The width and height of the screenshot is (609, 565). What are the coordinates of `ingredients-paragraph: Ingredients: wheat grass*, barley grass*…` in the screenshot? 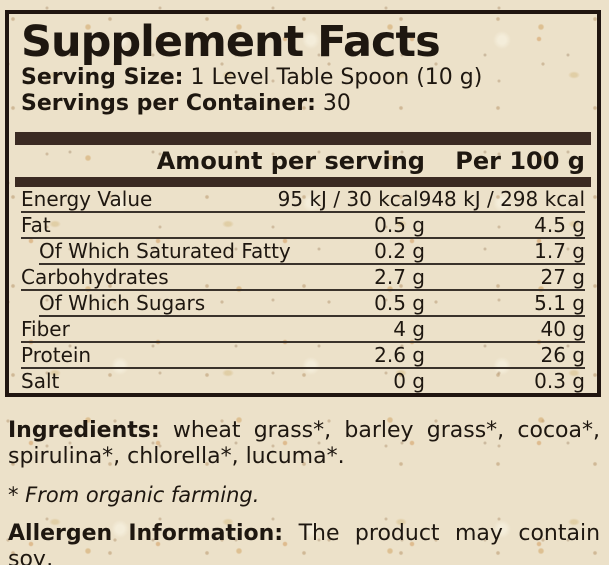 It's located at (304, 444).